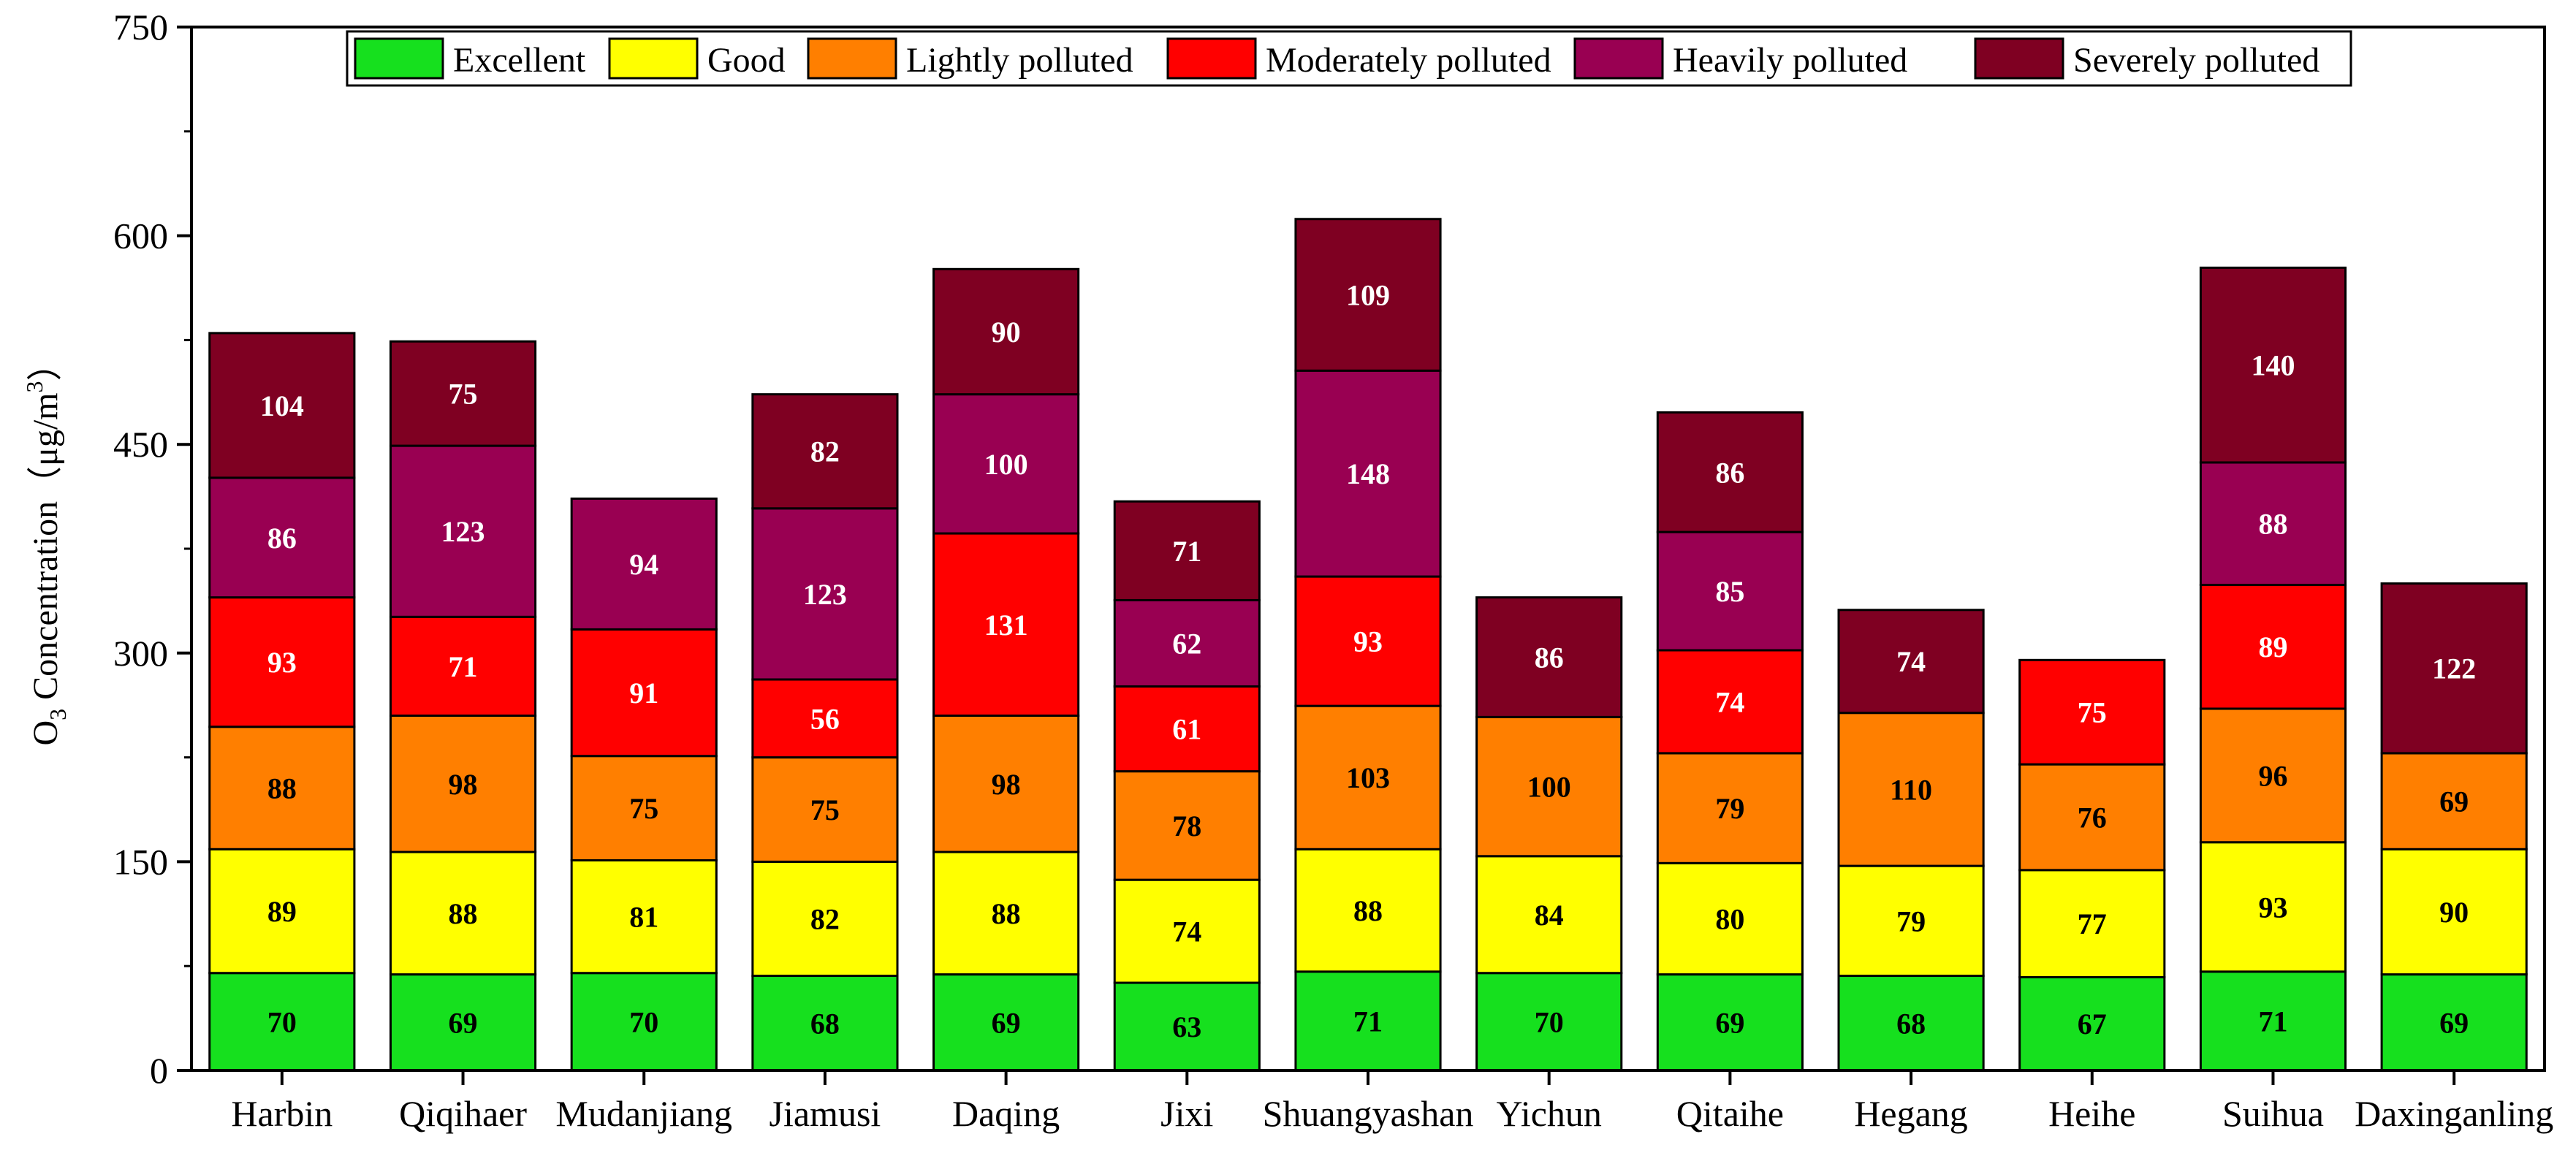 This screenshot has width=2576, height=1161. Describe the element at coordinates (1186, 551) in the screenshot. I see `data-label-jixi-severely-polluted: 71` at that location.